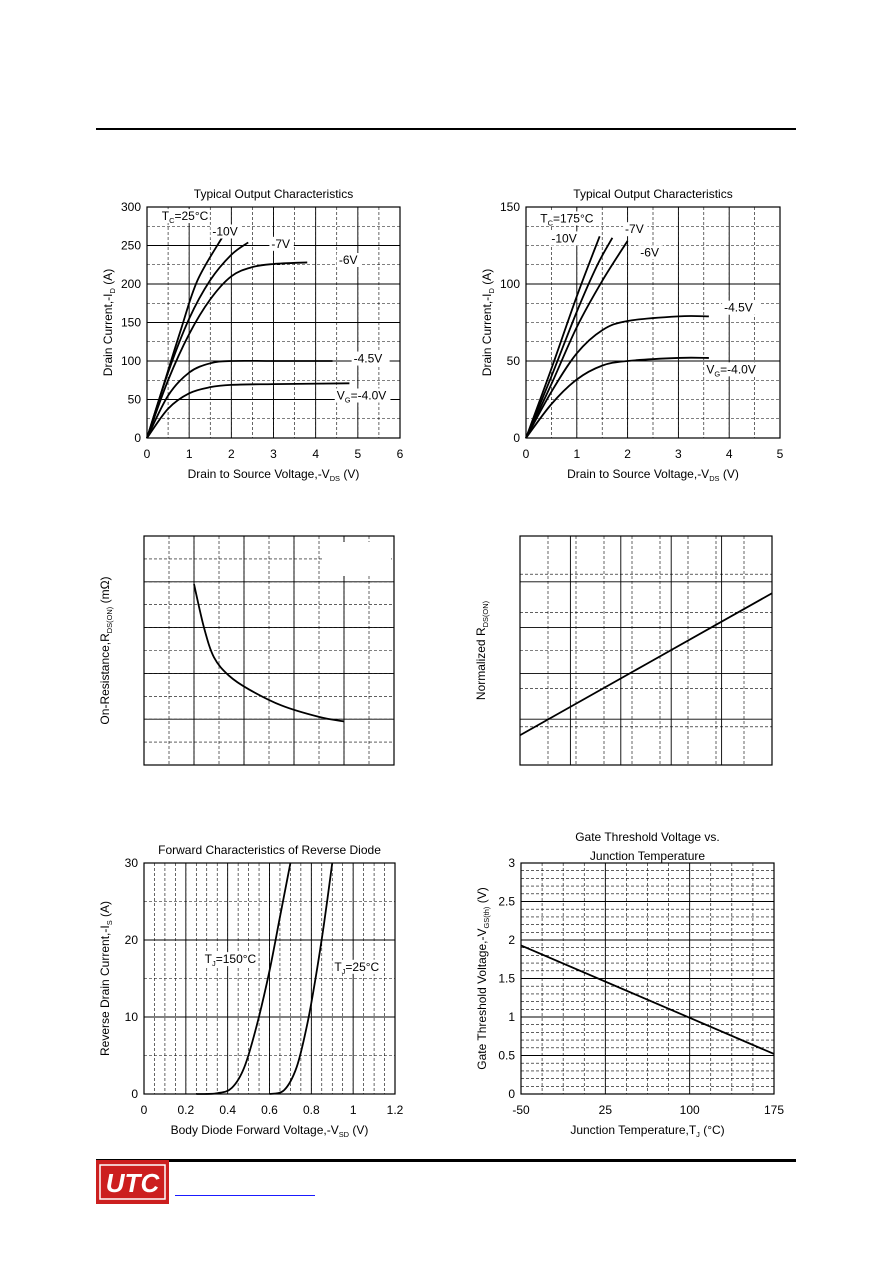 This screenshot has height=1263, width=892. What do you see at coordinates (227, 1110) in the screenshot?
I see `x-tick-label: 0.4` at bounding box center [227, 1110].